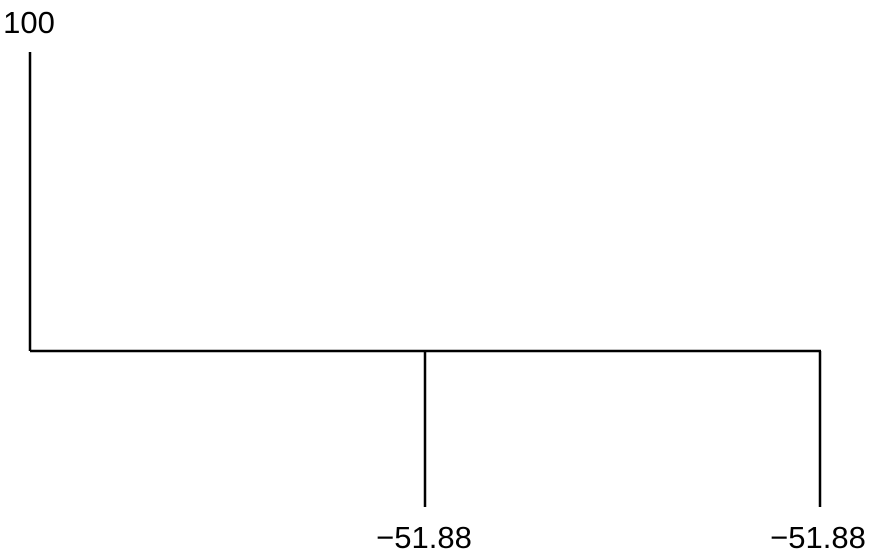 The width and height of the screenshot is (876, 558). I want to click on cash-flow-label-period-0: 100, so click(29, 22).